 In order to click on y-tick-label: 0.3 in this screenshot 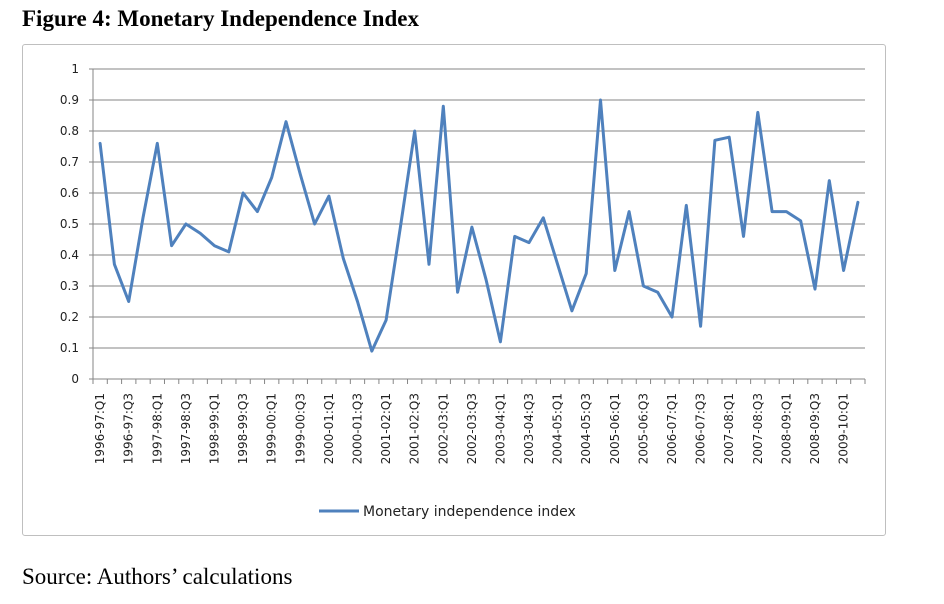, I will do `click(69, 286)`.